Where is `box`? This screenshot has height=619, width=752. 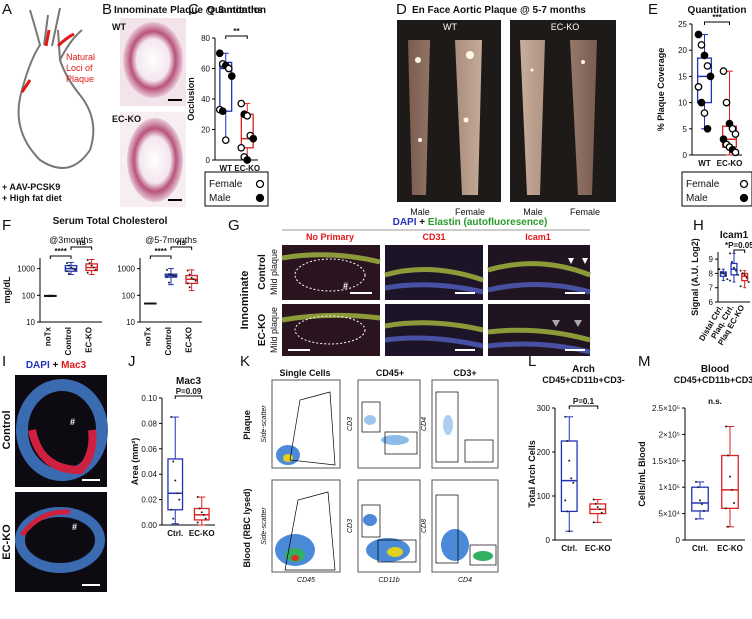
box is located at coordinates (700, 499).